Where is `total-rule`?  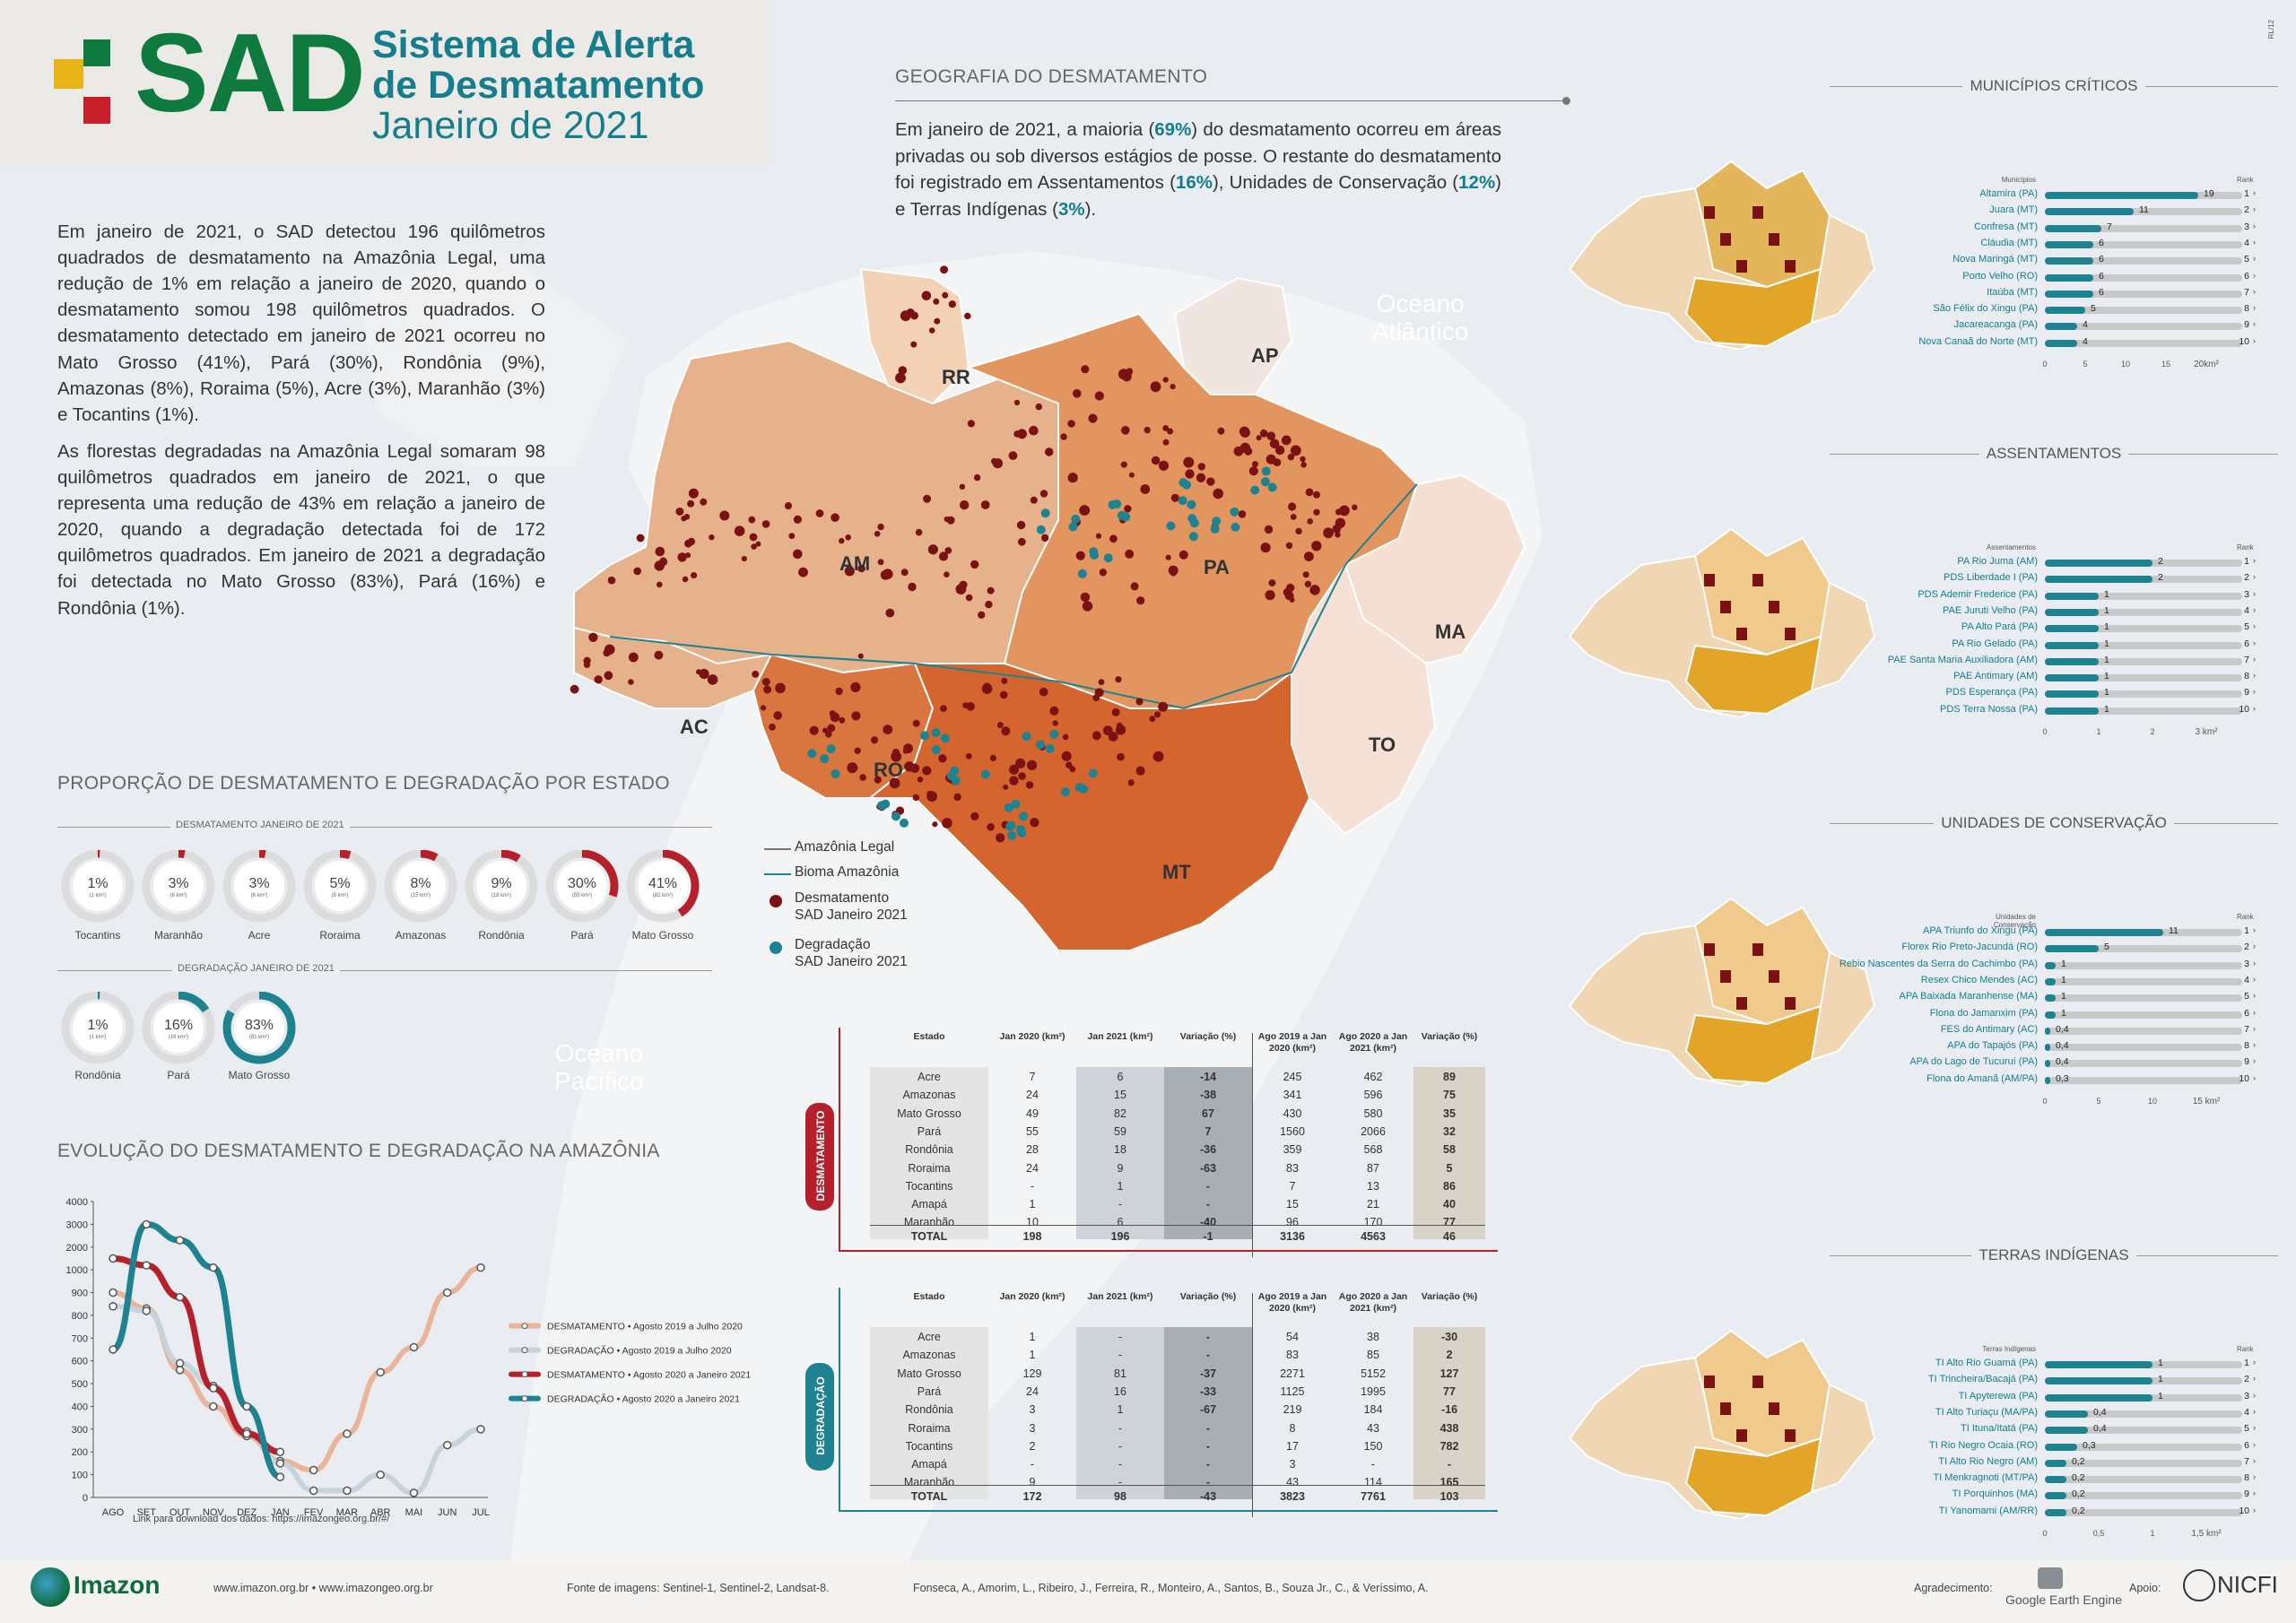 total-rule is located at coordinates (1177, 1225).